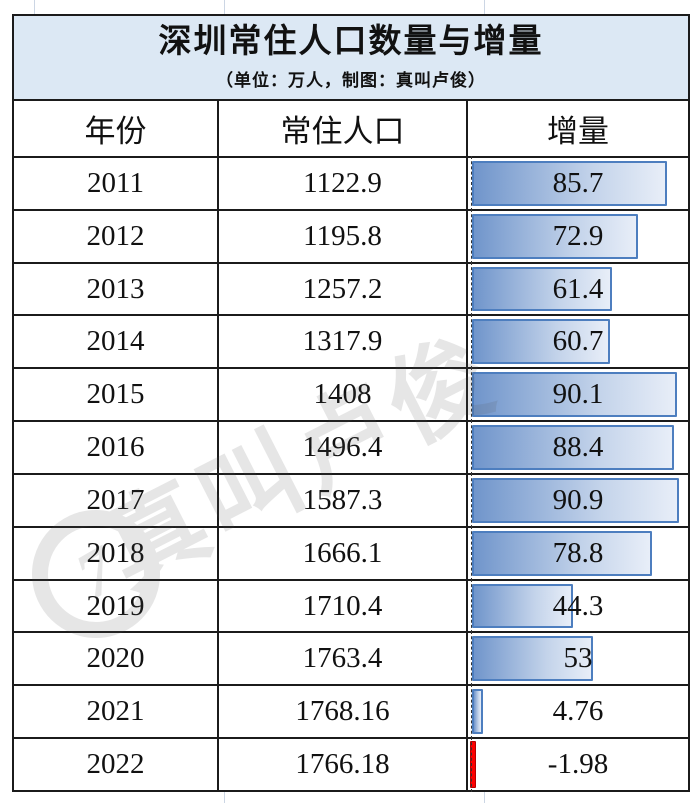  Describe the element at coordinates (343, 659) in the screenshot. I see `population-cell: 1763.4` at that location.